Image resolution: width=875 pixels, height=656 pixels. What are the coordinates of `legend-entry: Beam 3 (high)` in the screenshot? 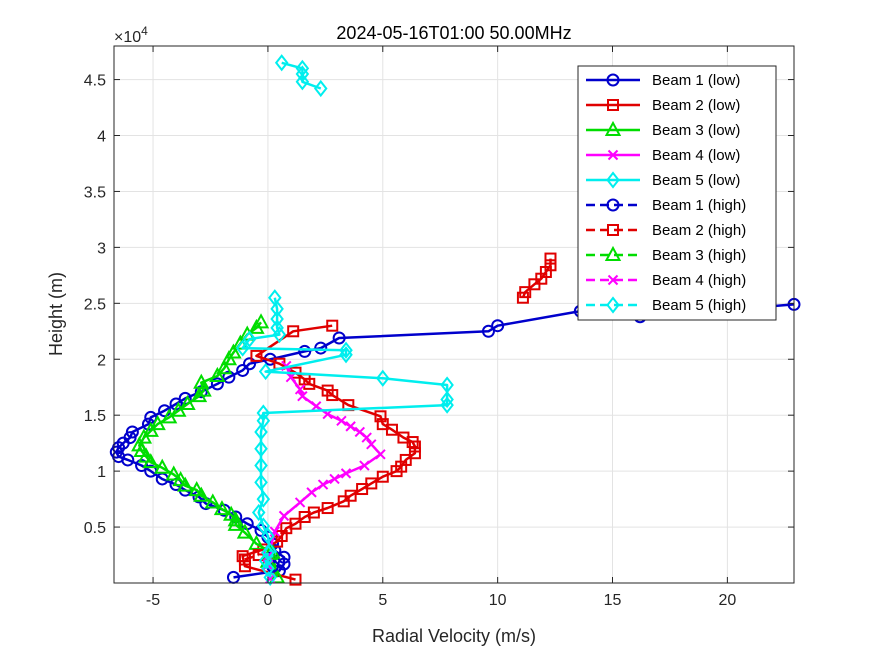 It's located at (666, 254).